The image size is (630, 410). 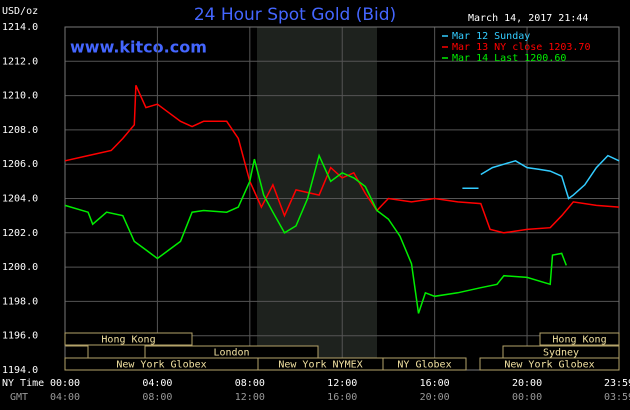 What do you see at coordinates (20, 199) in the screenshot?
I see `y-tick-label: 1204.0` at bounding box center [20, 199].